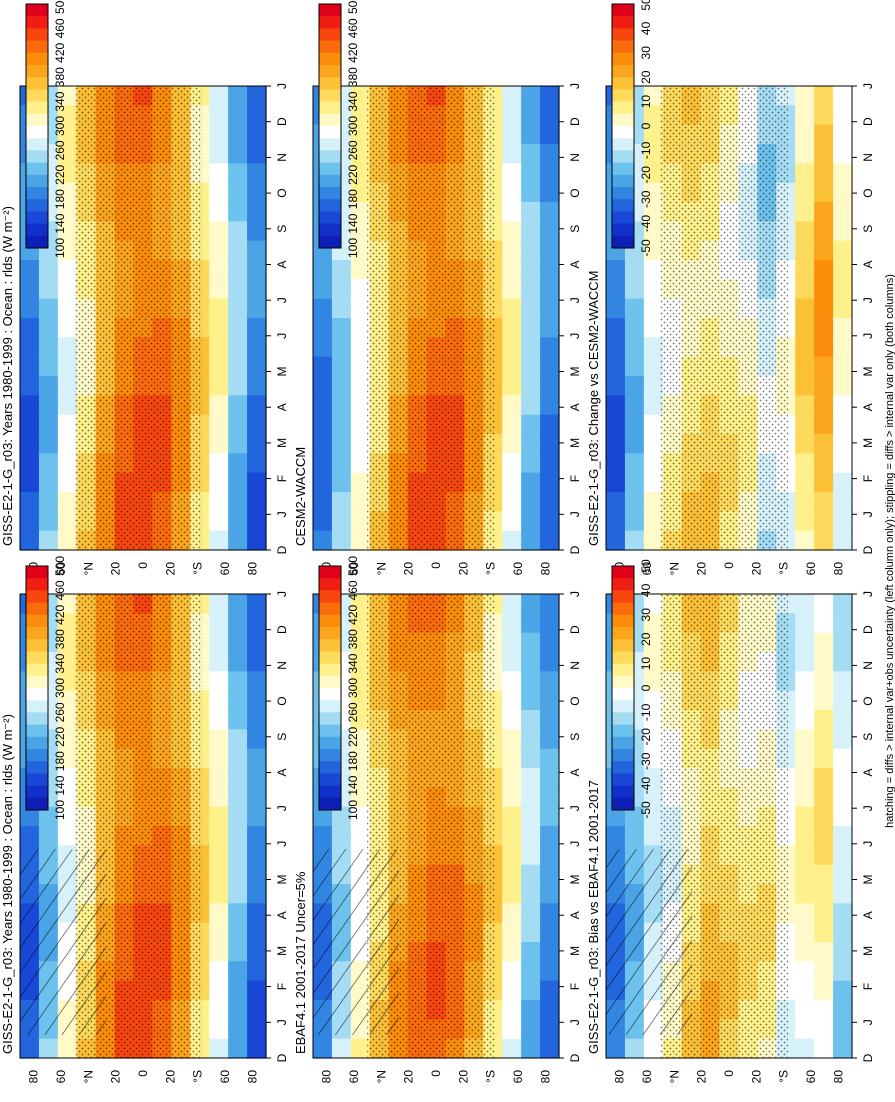  Describe the element at coordinates (60, 52) in the screenshot. I see `colorbar-label: 420` at that location.